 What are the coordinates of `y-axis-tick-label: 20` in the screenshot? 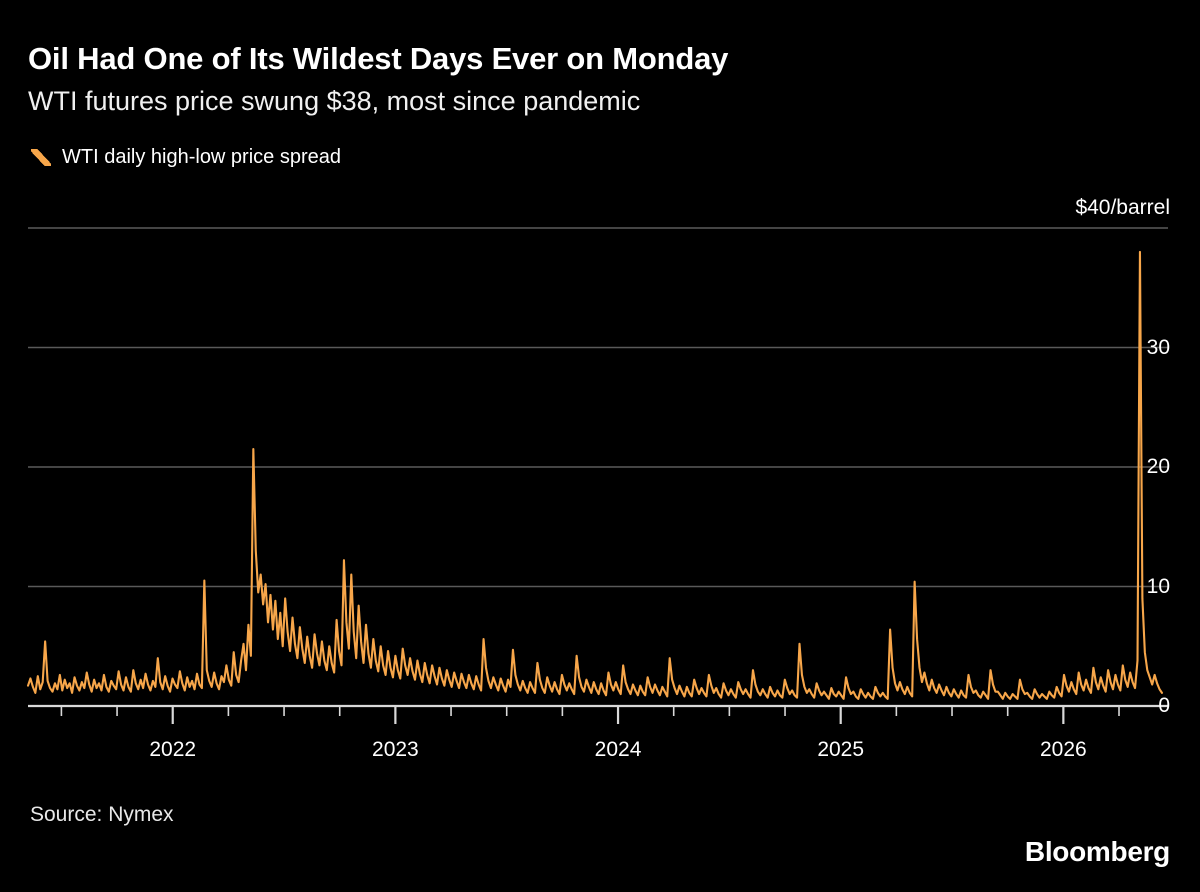 It's located at (1158, 466).